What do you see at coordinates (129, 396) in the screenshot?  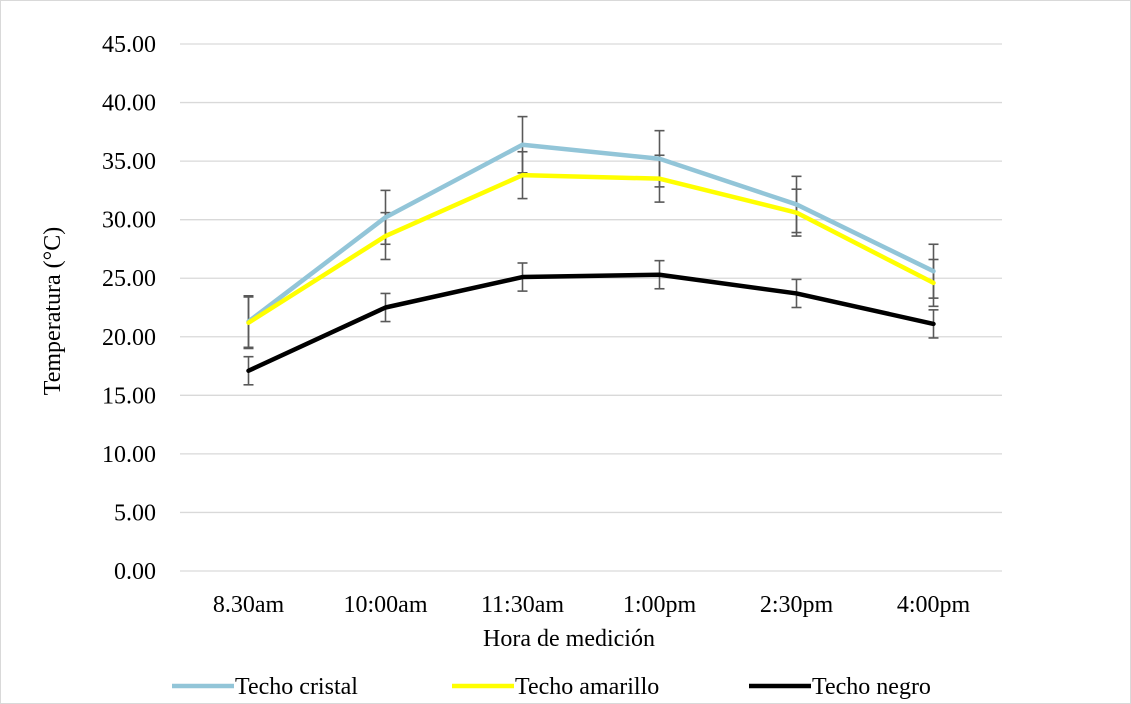 I see `y-tick-label: 15.00` at bounding box center [129, 396].